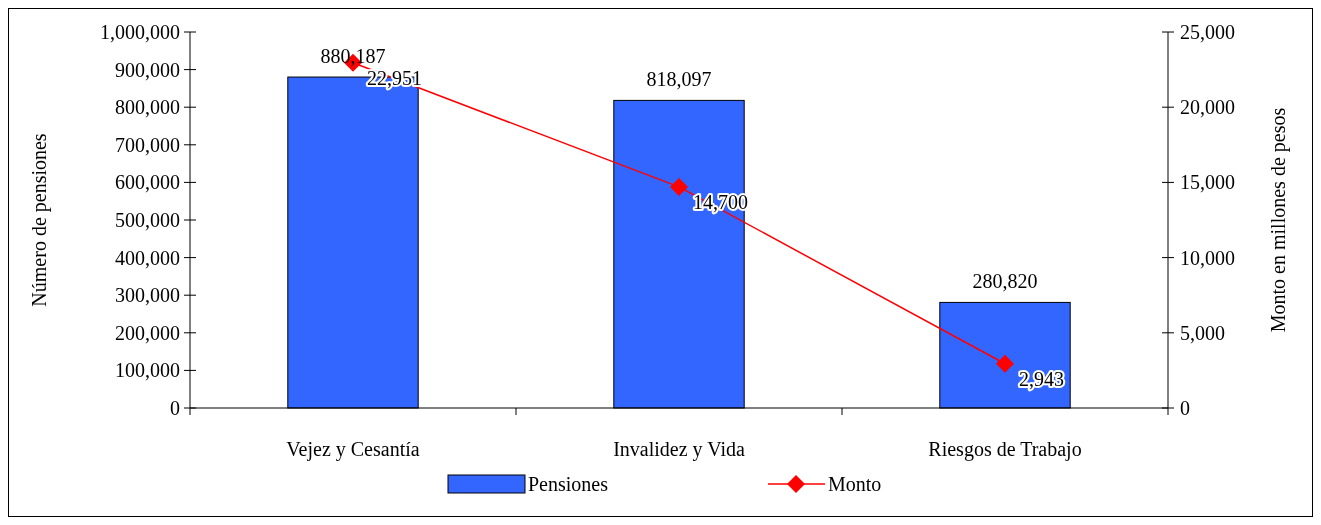  I want to click on x-tick-label: Invalidez y Vida, so click(679, 449).